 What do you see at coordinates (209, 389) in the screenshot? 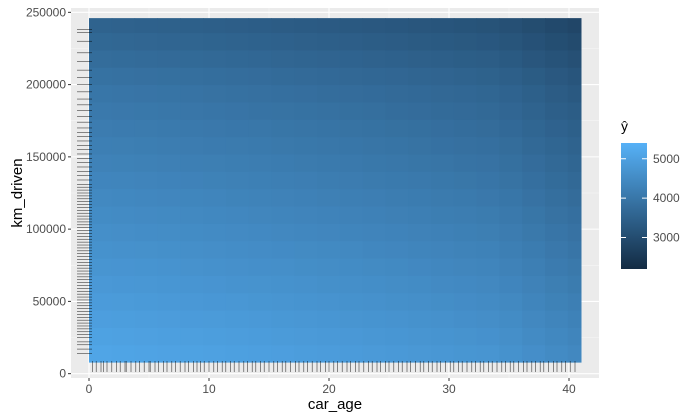
I see `x-tick-label: 10` at bounding box center [209, 389].